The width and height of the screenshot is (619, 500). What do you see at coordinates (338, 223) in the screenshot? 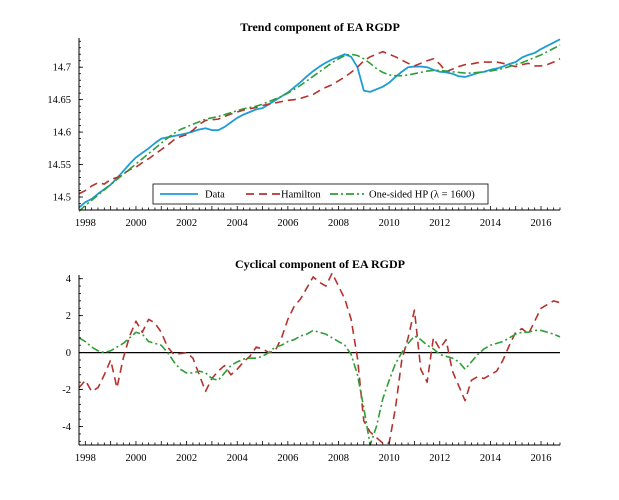
I see `trend-x-tick-label: 2008` at bounding box center [338, 223].